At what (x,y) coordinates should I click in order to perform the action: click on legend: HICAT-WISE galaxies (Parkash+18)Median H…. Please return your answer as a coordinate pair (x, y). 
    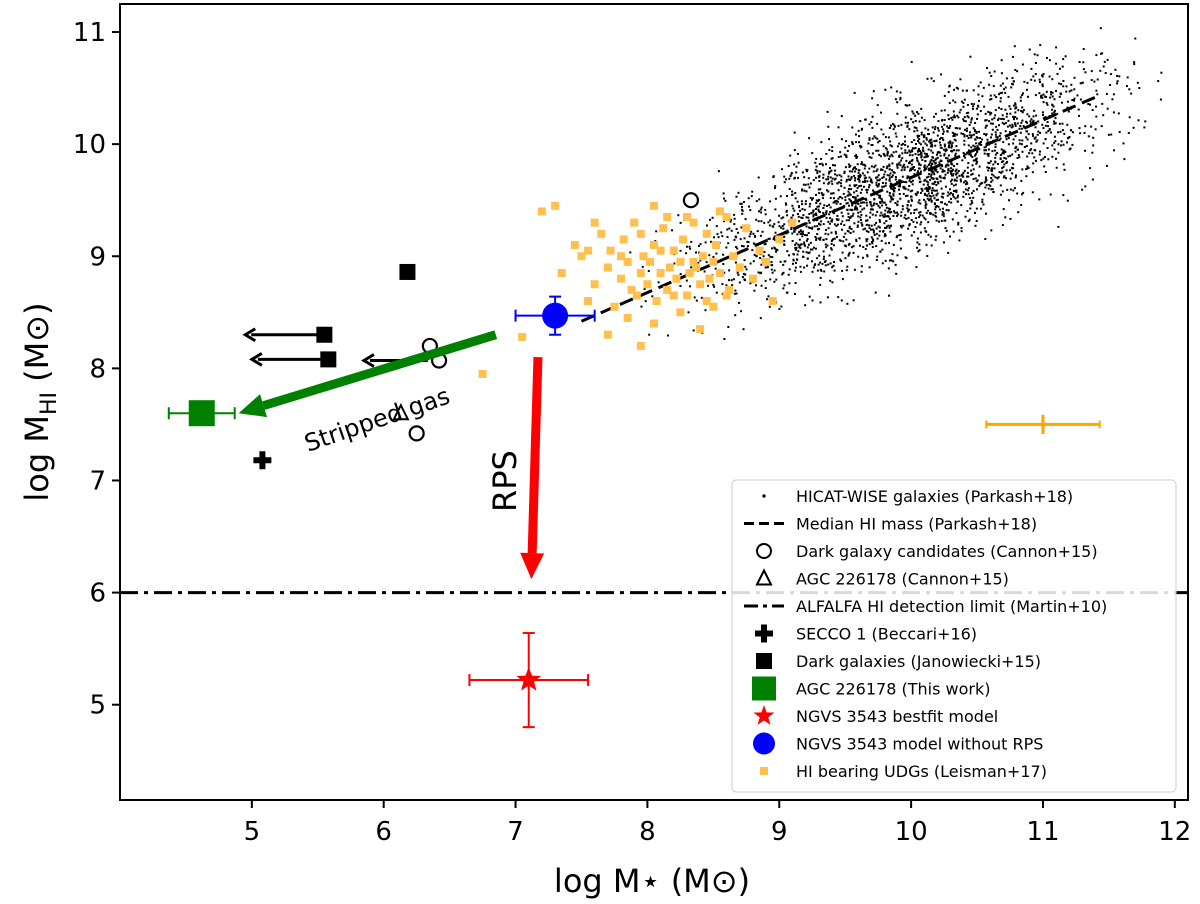
    Looking at the image, I should click on (954, 636).